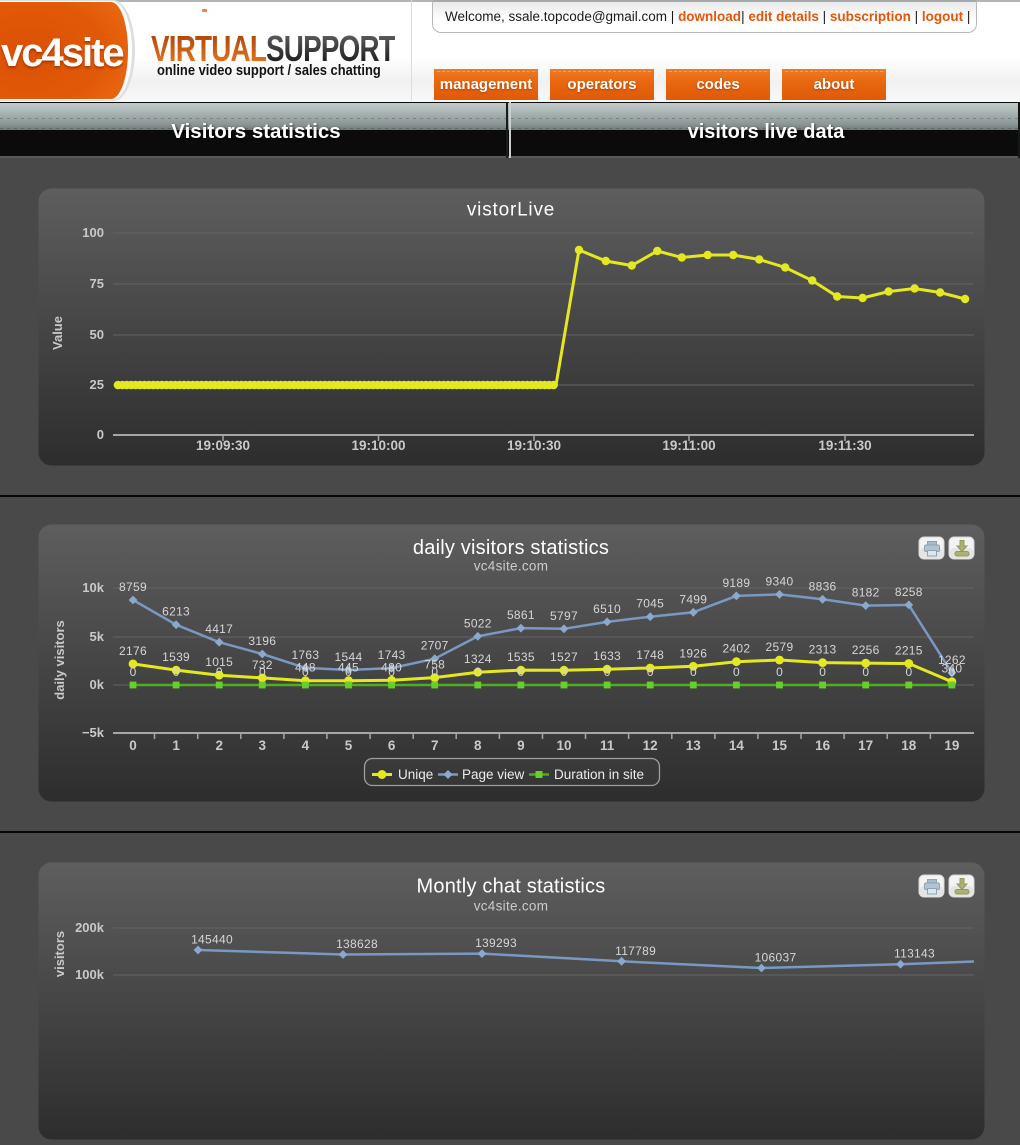 This screenshot has width=1020, height=1145. I want to click on svg-text: 10k, so click(93, 587).